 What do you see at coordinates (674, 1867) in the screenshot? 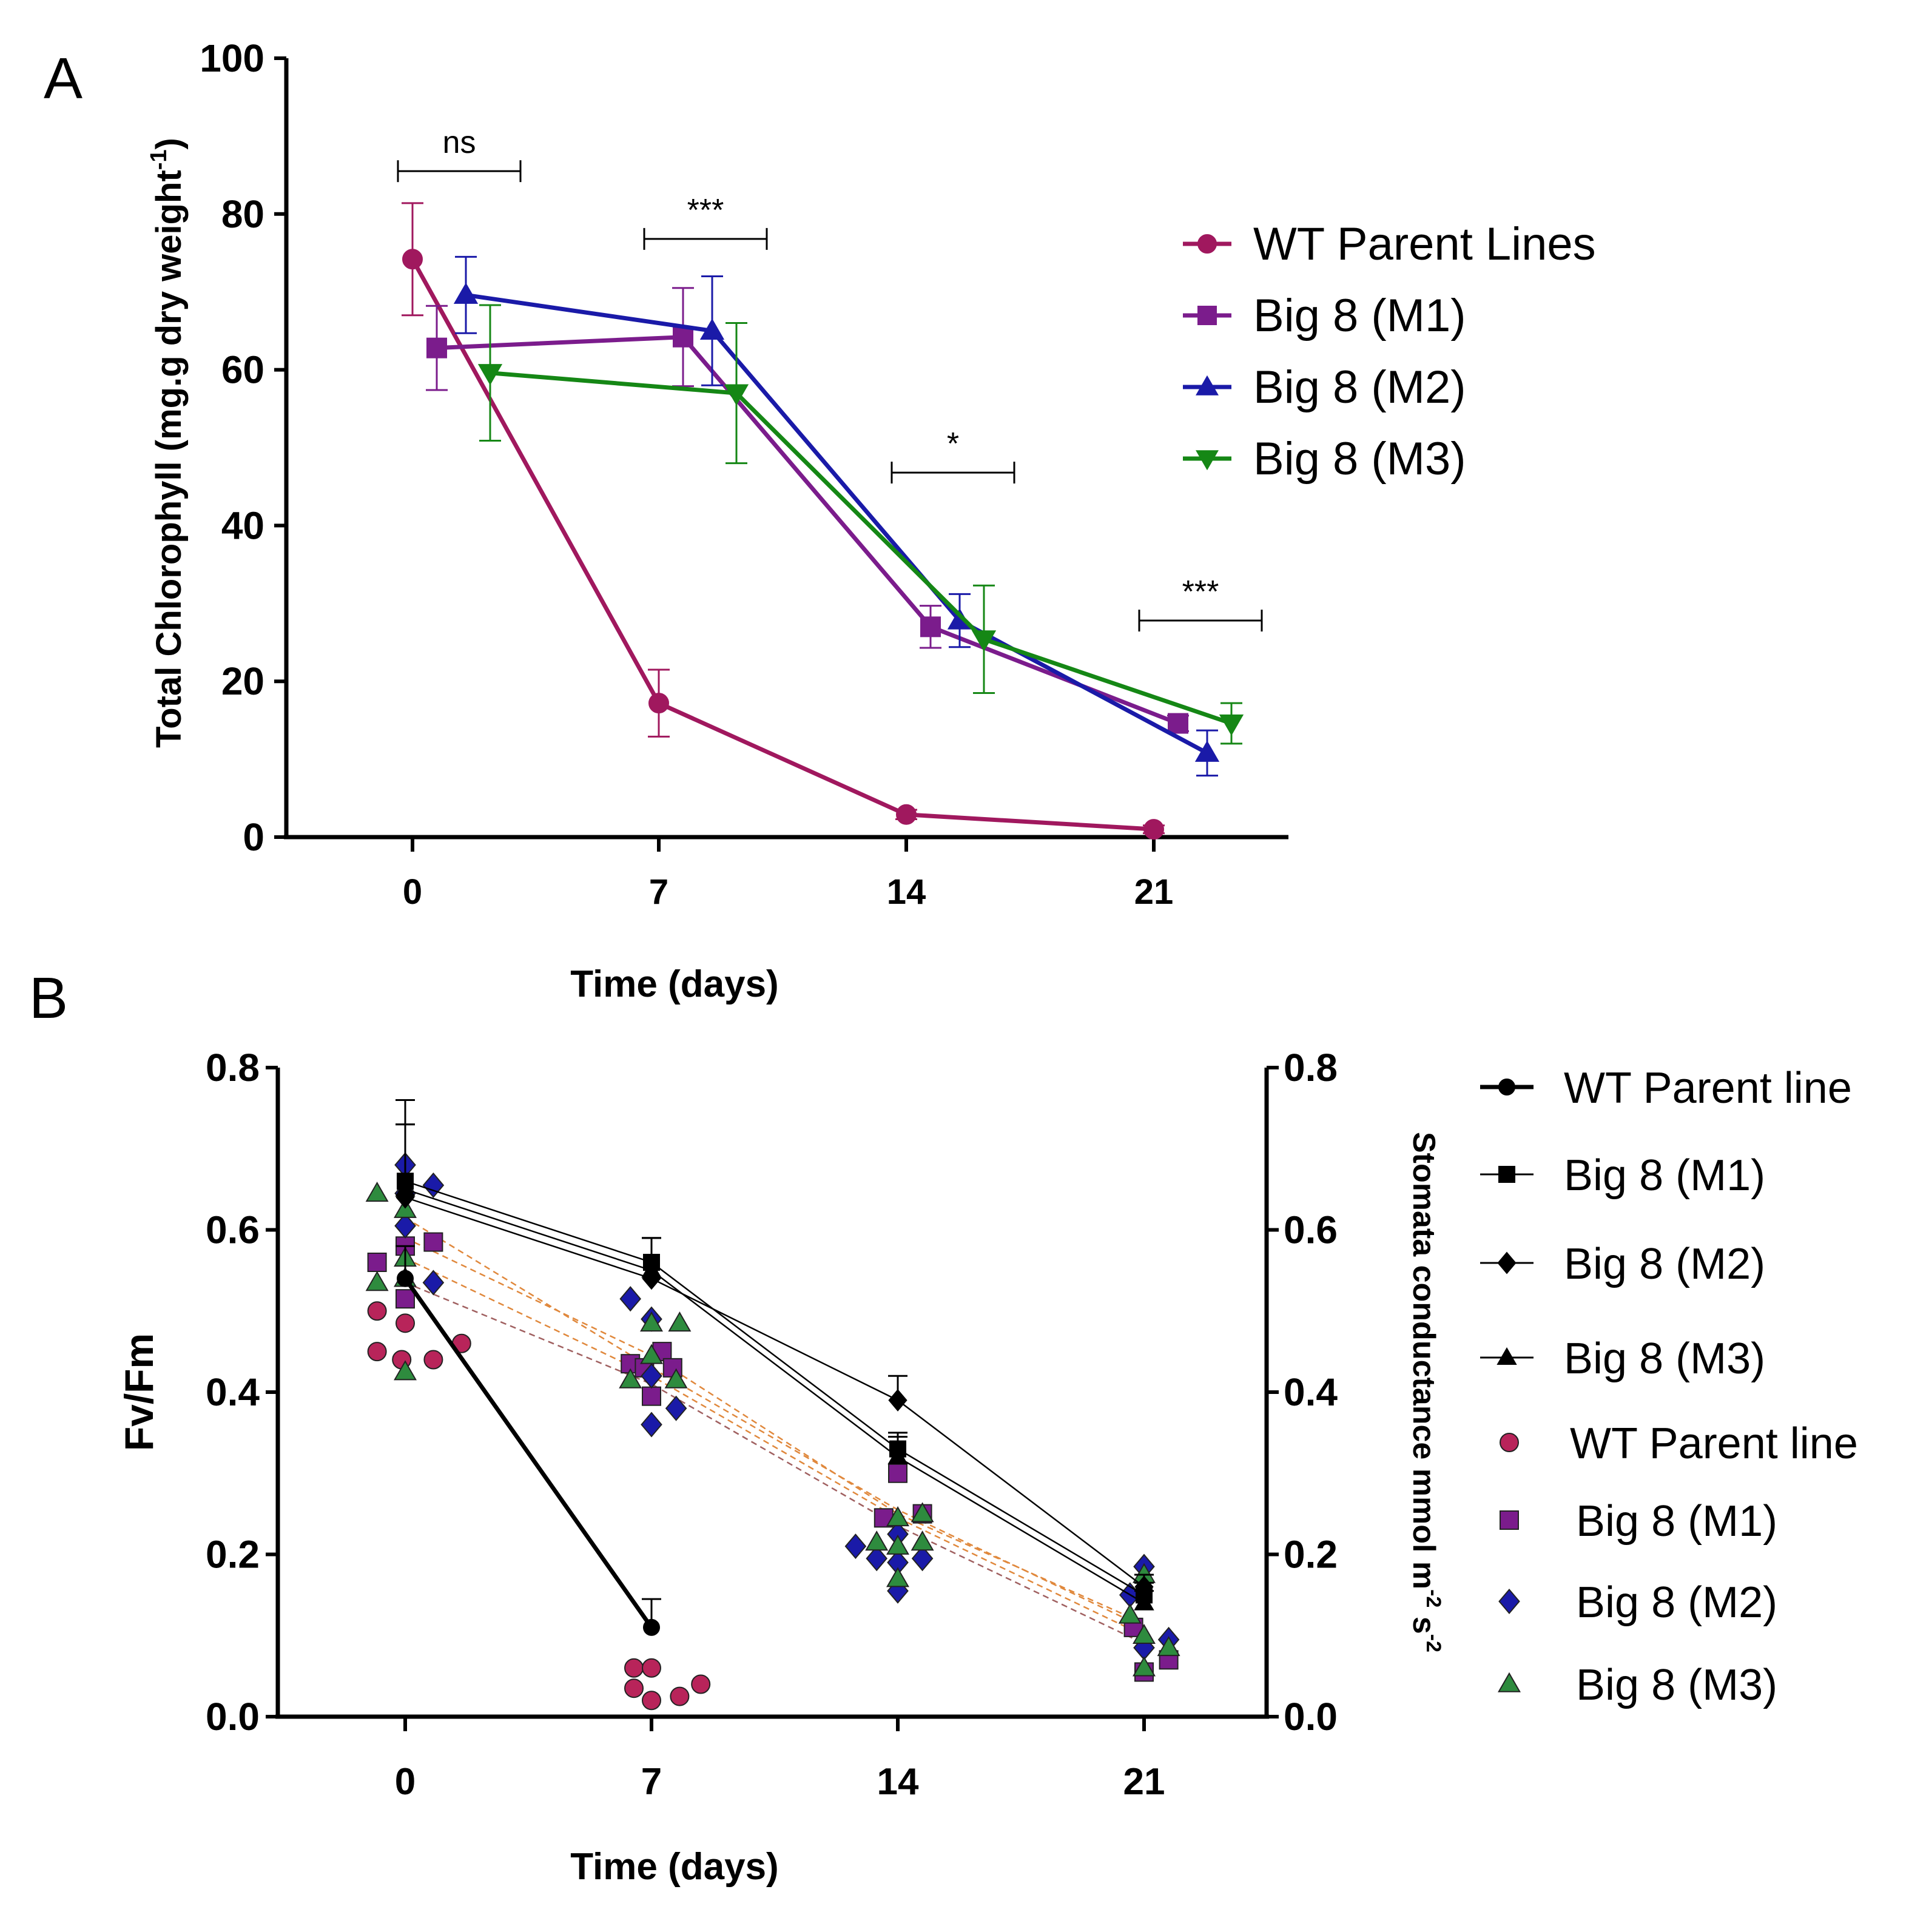
I see `panel-b-x-axis-title: Time (days)` at bounding box center [674, 1867].